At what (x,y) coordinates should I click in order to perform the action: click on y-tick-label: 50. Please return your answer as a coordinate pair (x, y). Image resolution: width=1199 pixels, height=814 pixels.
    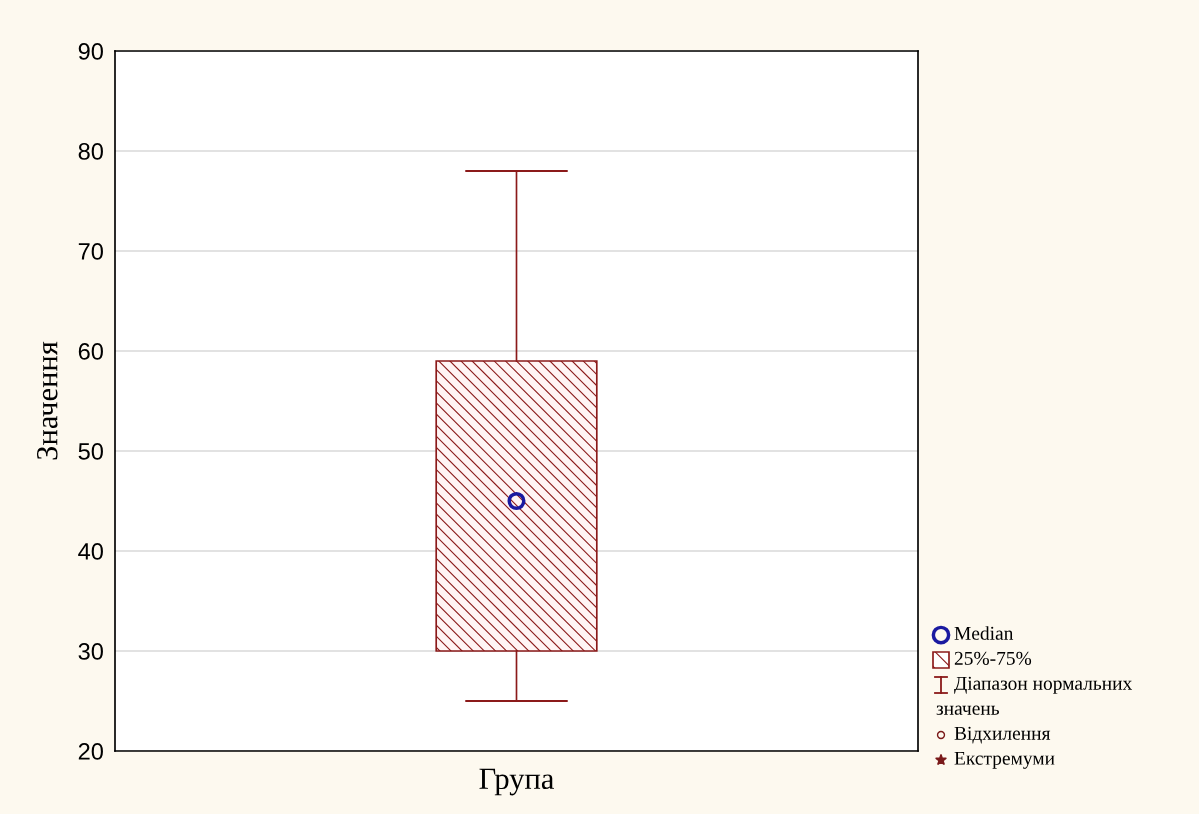
    Looking at the image, I should click on (90, 451).